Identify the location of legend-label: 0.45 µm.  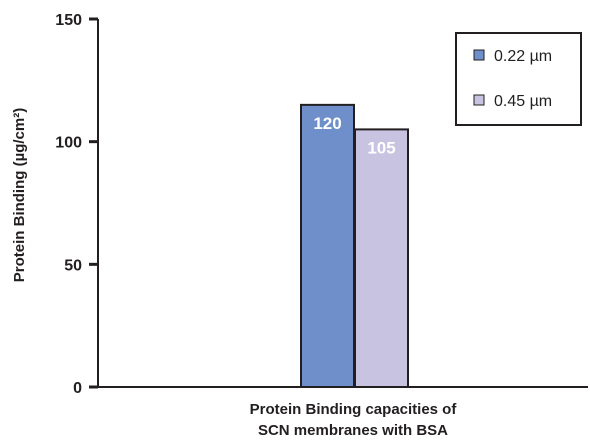
(523, 101).